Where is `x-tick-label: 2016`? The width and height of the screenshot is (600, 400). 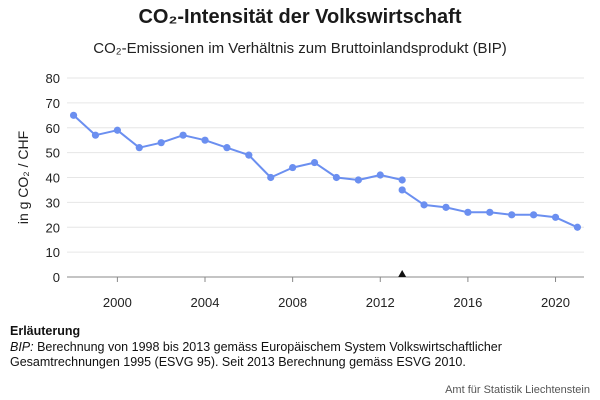
x-tick-label: 2016 is located at coordinates (467, 302).